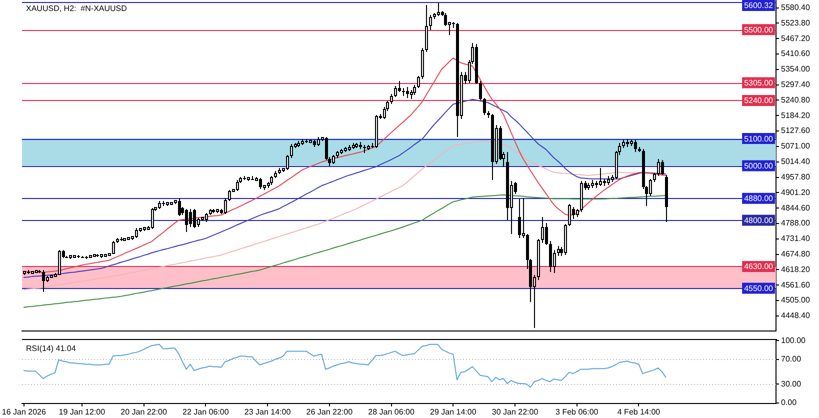 The width and height of the screenshot is (819, 418). Describe the element at coordinates (24, 411) in the screenshot. I see `x-tick-label: 16 Jan 2026` at that location.